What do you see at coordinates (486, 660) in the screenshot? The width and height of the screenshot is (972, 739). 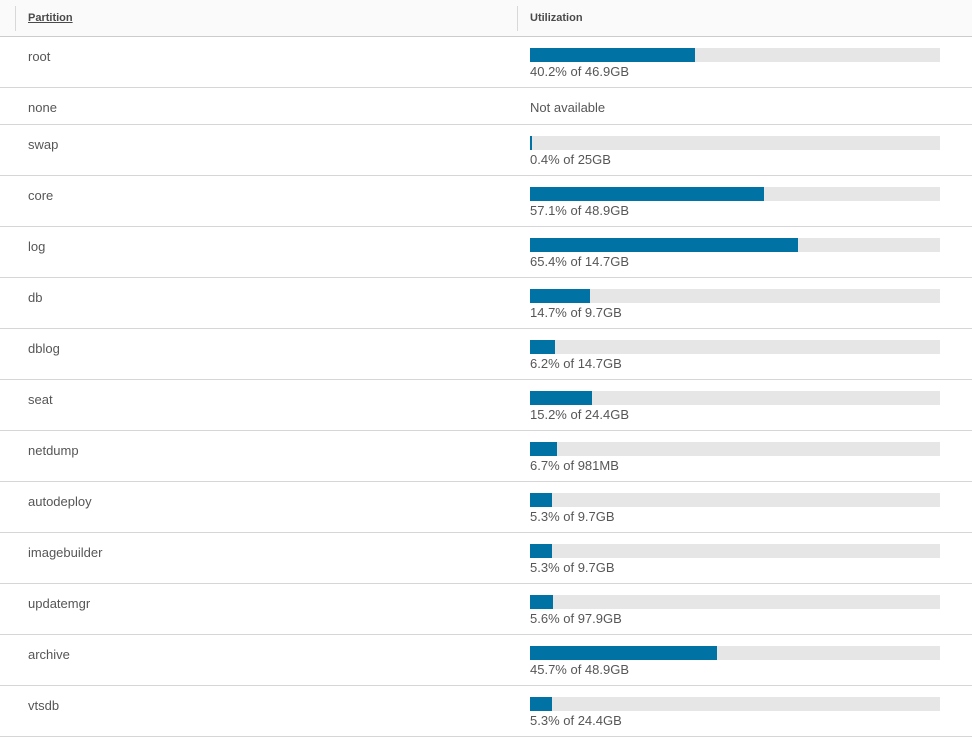 I see `table-row: archive 45.7% of 48.9GB` at bounding box center [486, 660].